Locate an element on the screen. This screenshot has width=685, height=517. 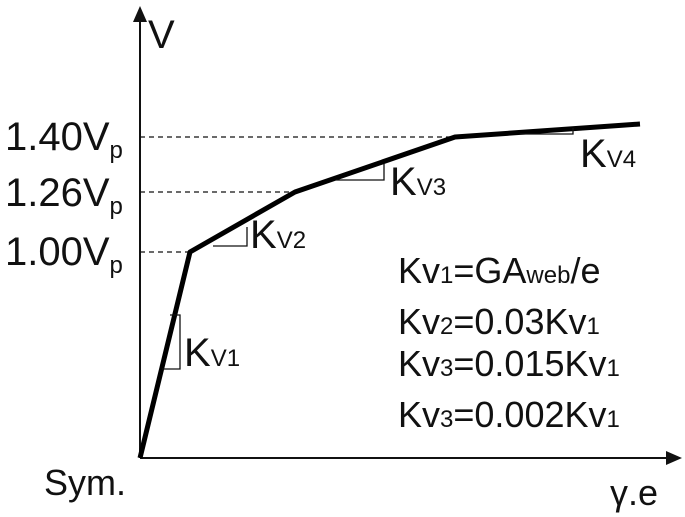
equation-4: Kv3=0.002Kv1 is located at coordinates (509, 414).